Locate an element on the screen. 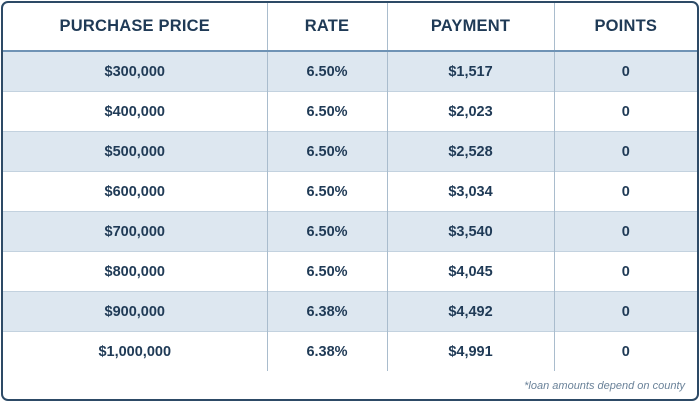 The image size is (700, 402). payment-cell: $4,991 is located at coordinates (471, 351).